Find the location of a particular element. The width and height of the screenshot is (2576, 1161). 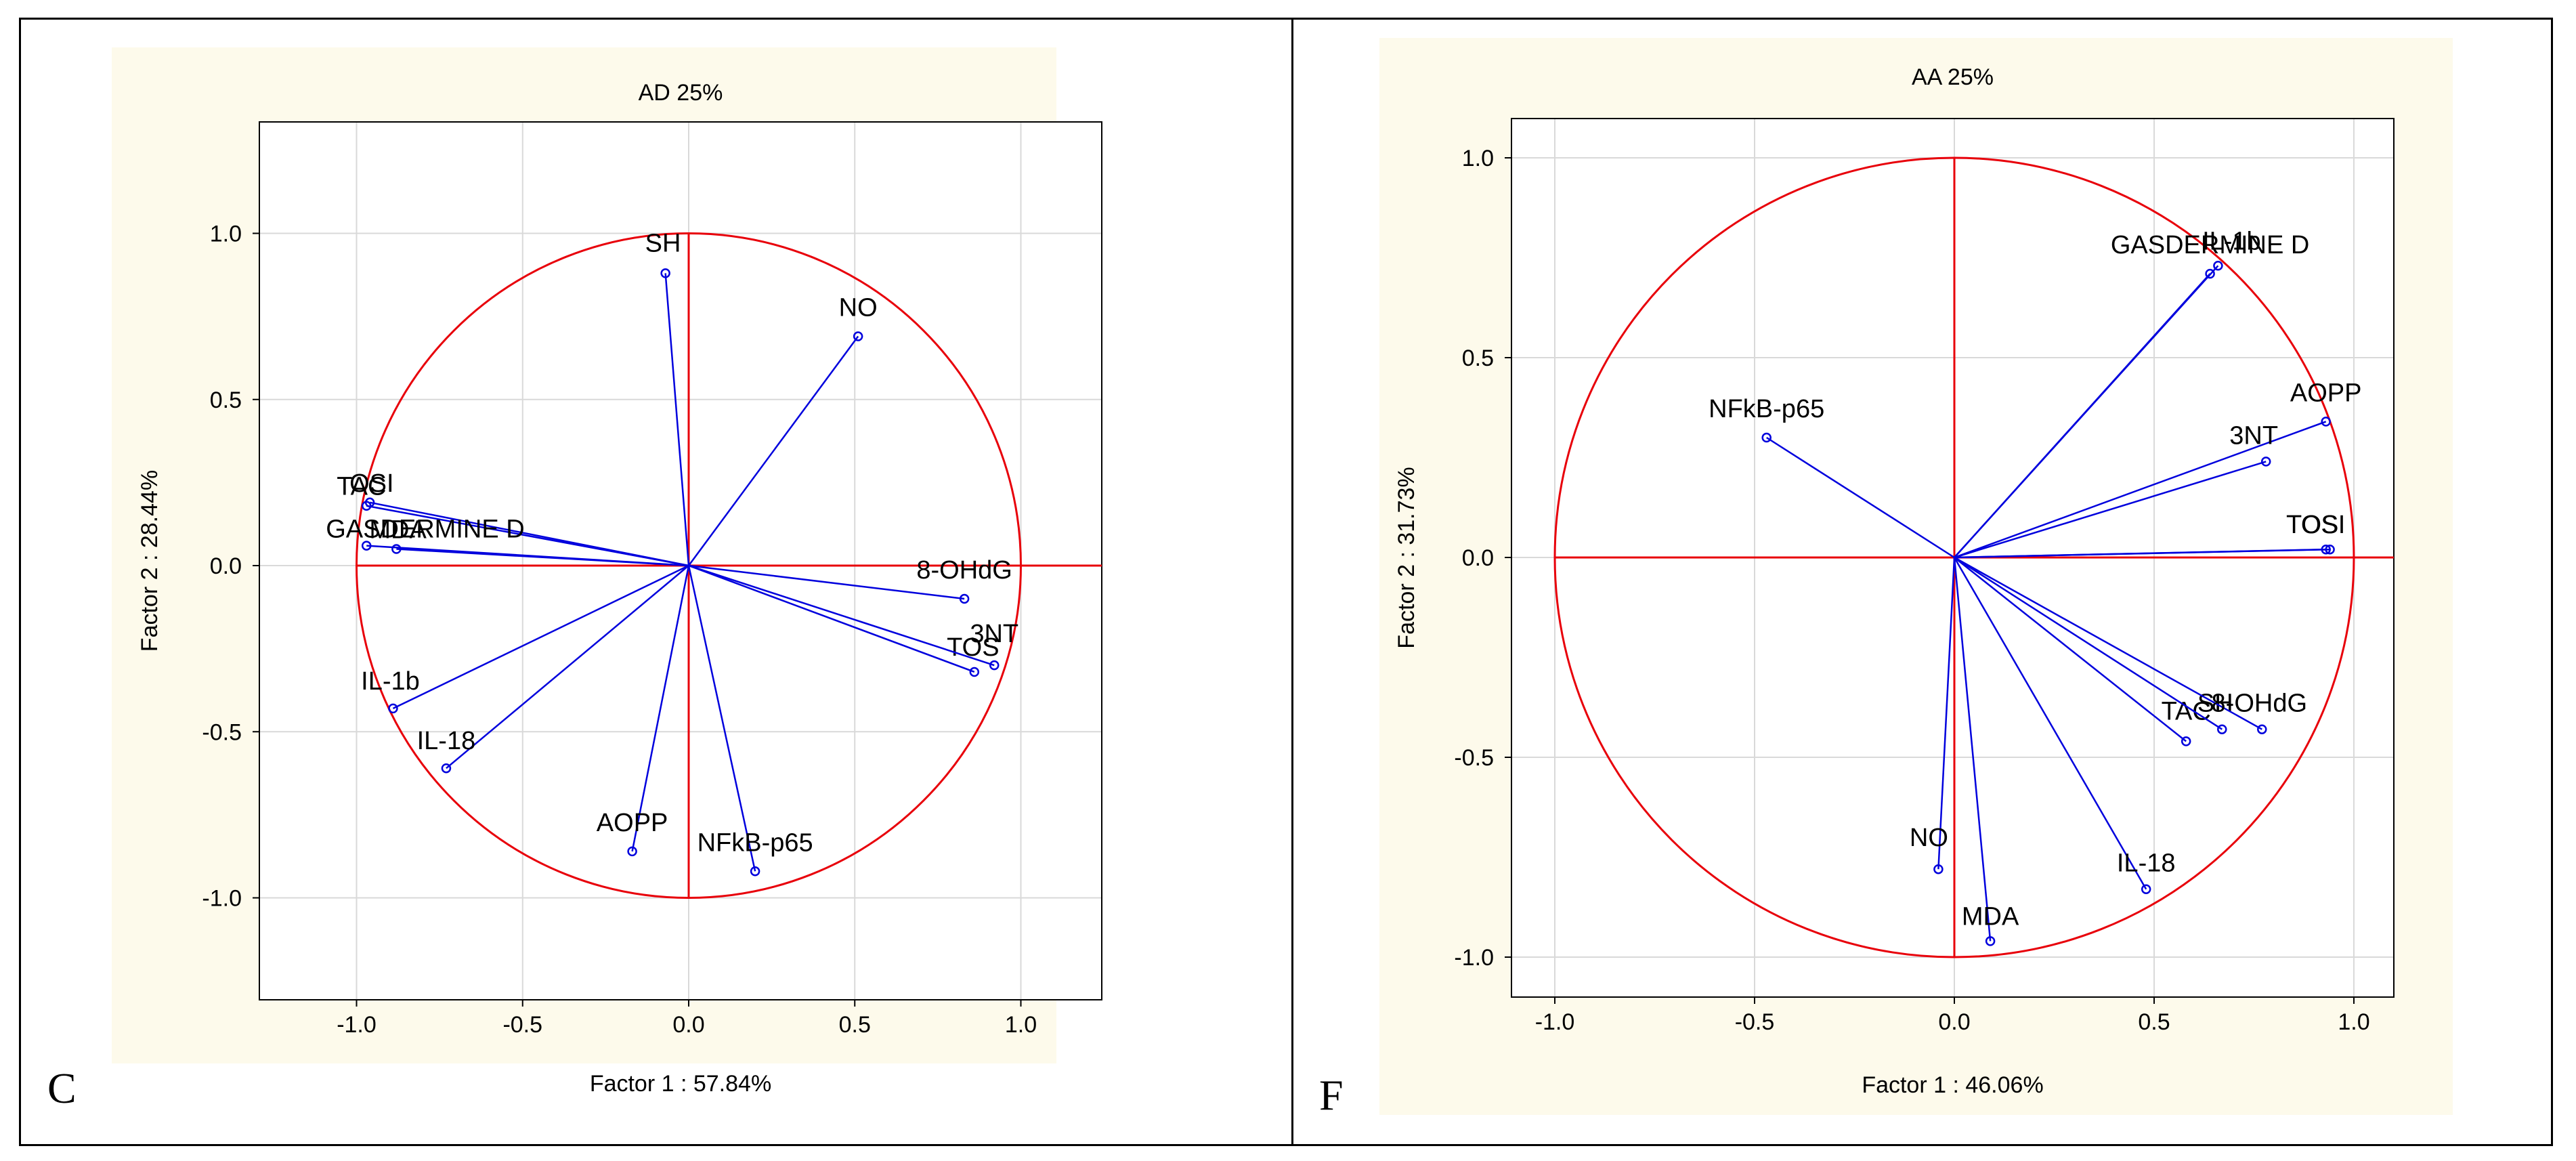

point-label: NO is located at coordinates (858, 308).